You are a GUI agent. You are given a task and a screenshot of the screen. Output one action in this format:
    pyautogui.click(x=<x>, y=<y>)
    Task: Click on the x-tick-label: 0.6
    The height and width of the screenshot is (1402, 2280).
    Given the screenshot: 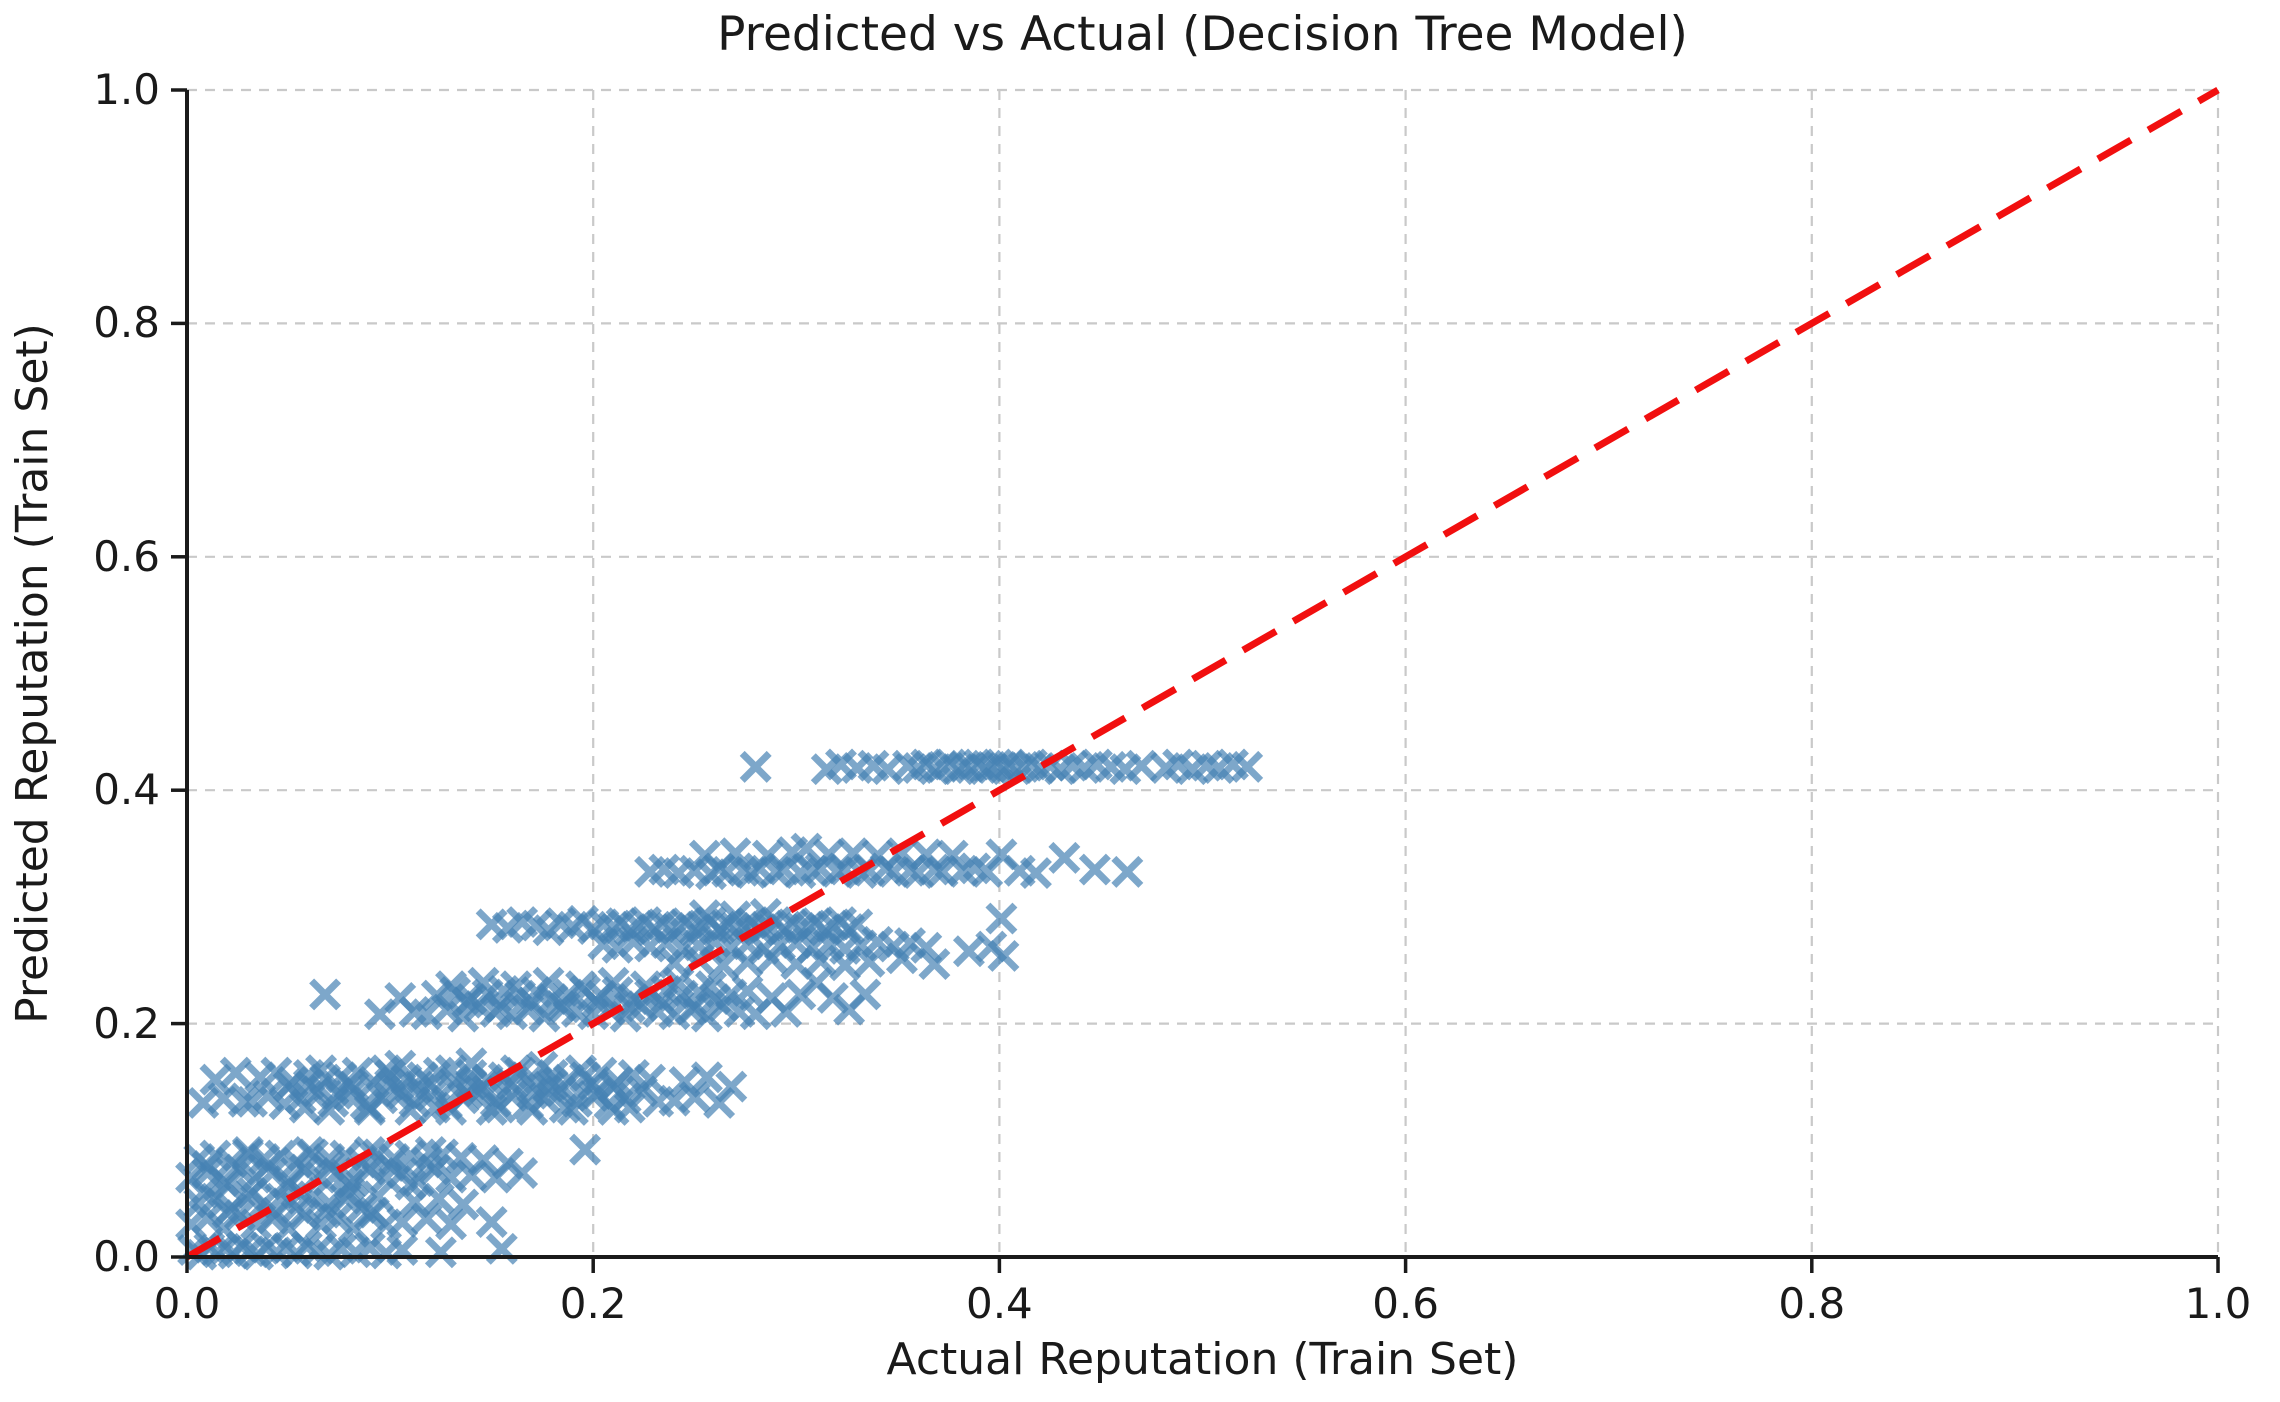 What is the action you would take?
    pyautogui.click(x=1405, y=1303)
    